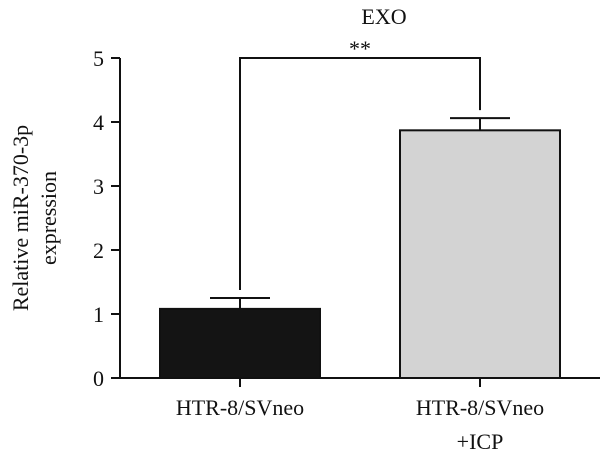  I want to click on y-tick-label: 3, so click(98, 186).